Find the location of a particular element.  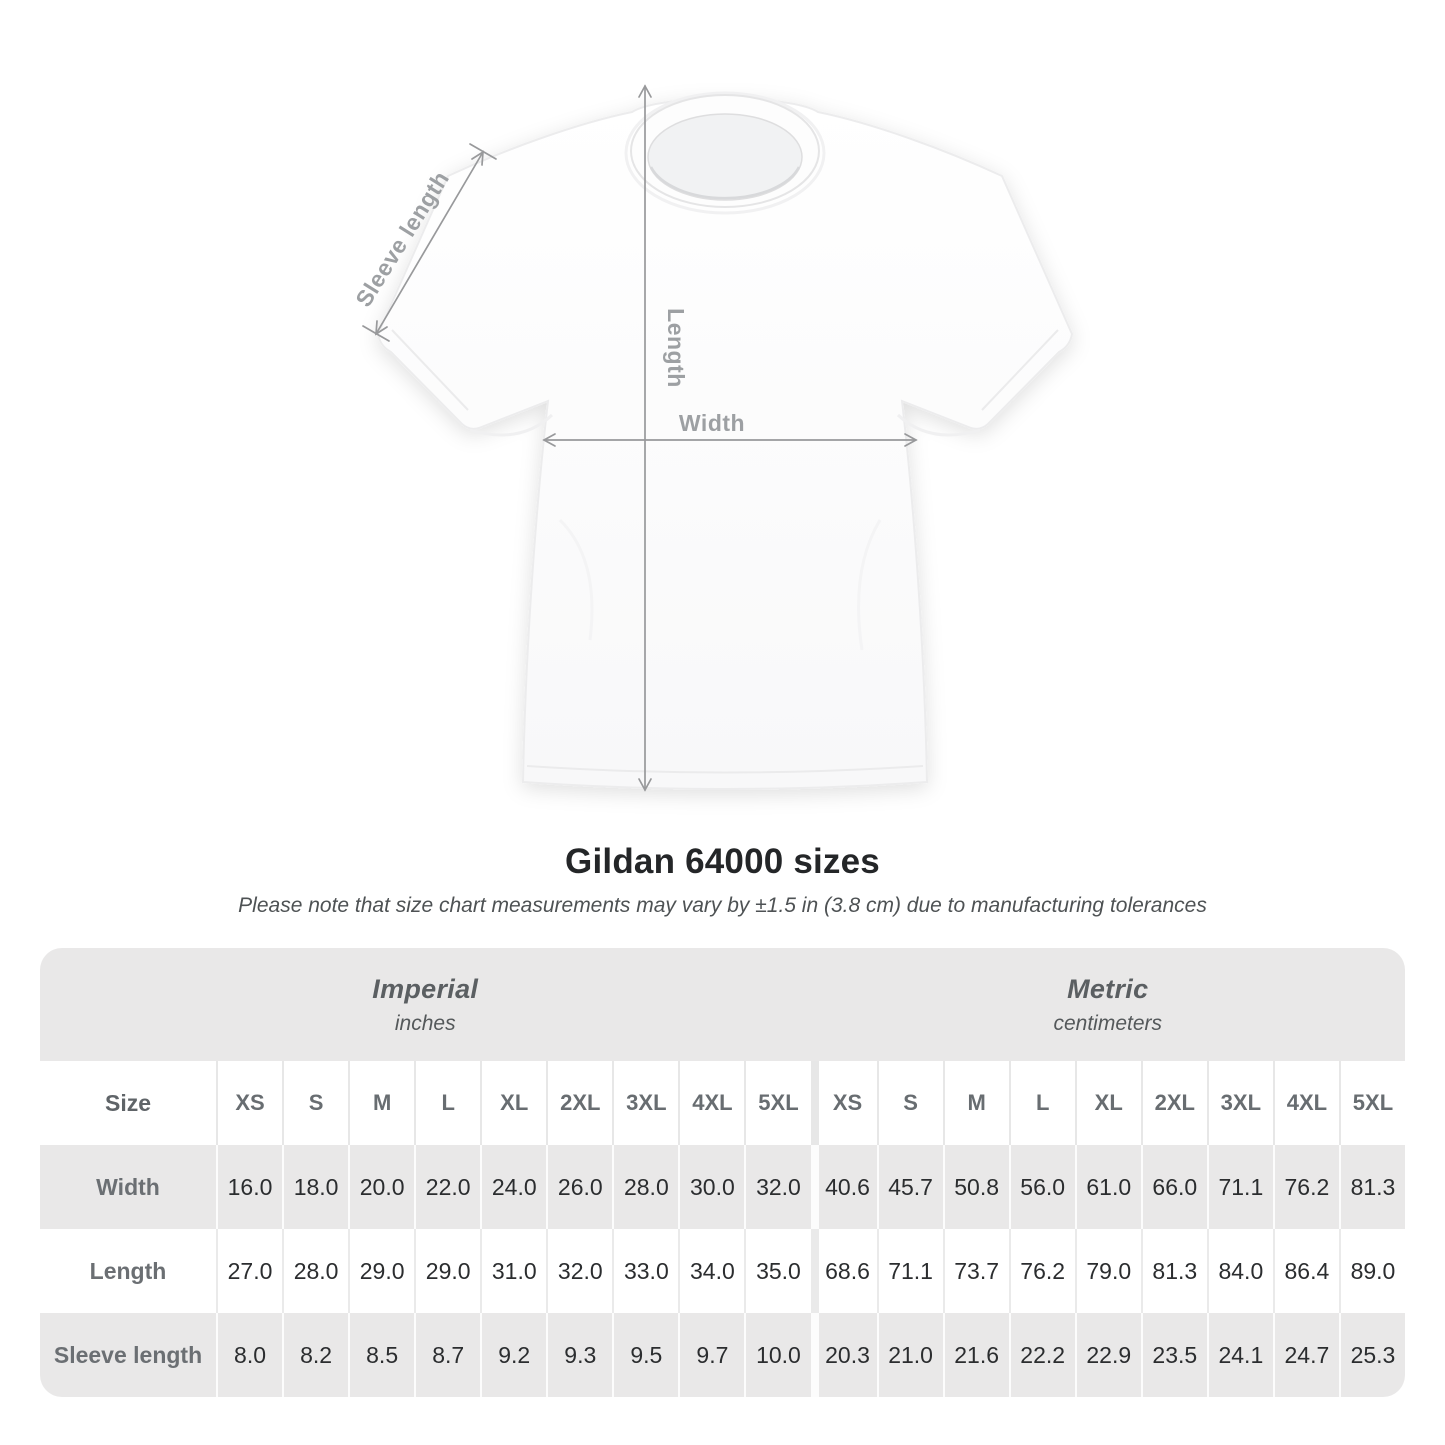

collar is located at coordinates (725, 153).